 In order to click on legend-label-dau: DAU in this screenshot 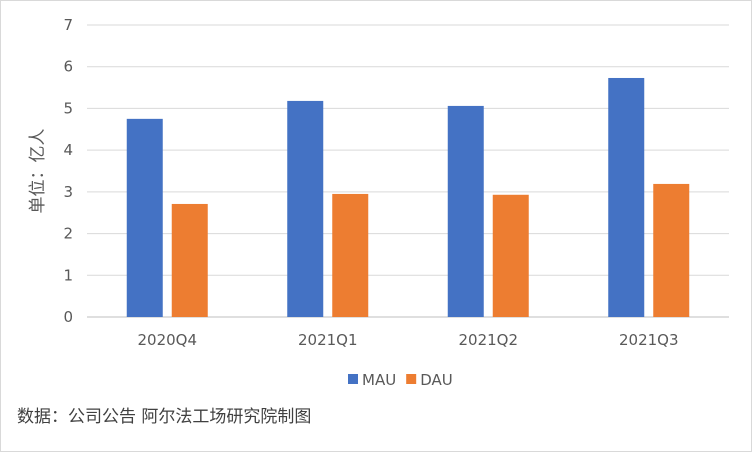, I will do `click(436, 380)`.